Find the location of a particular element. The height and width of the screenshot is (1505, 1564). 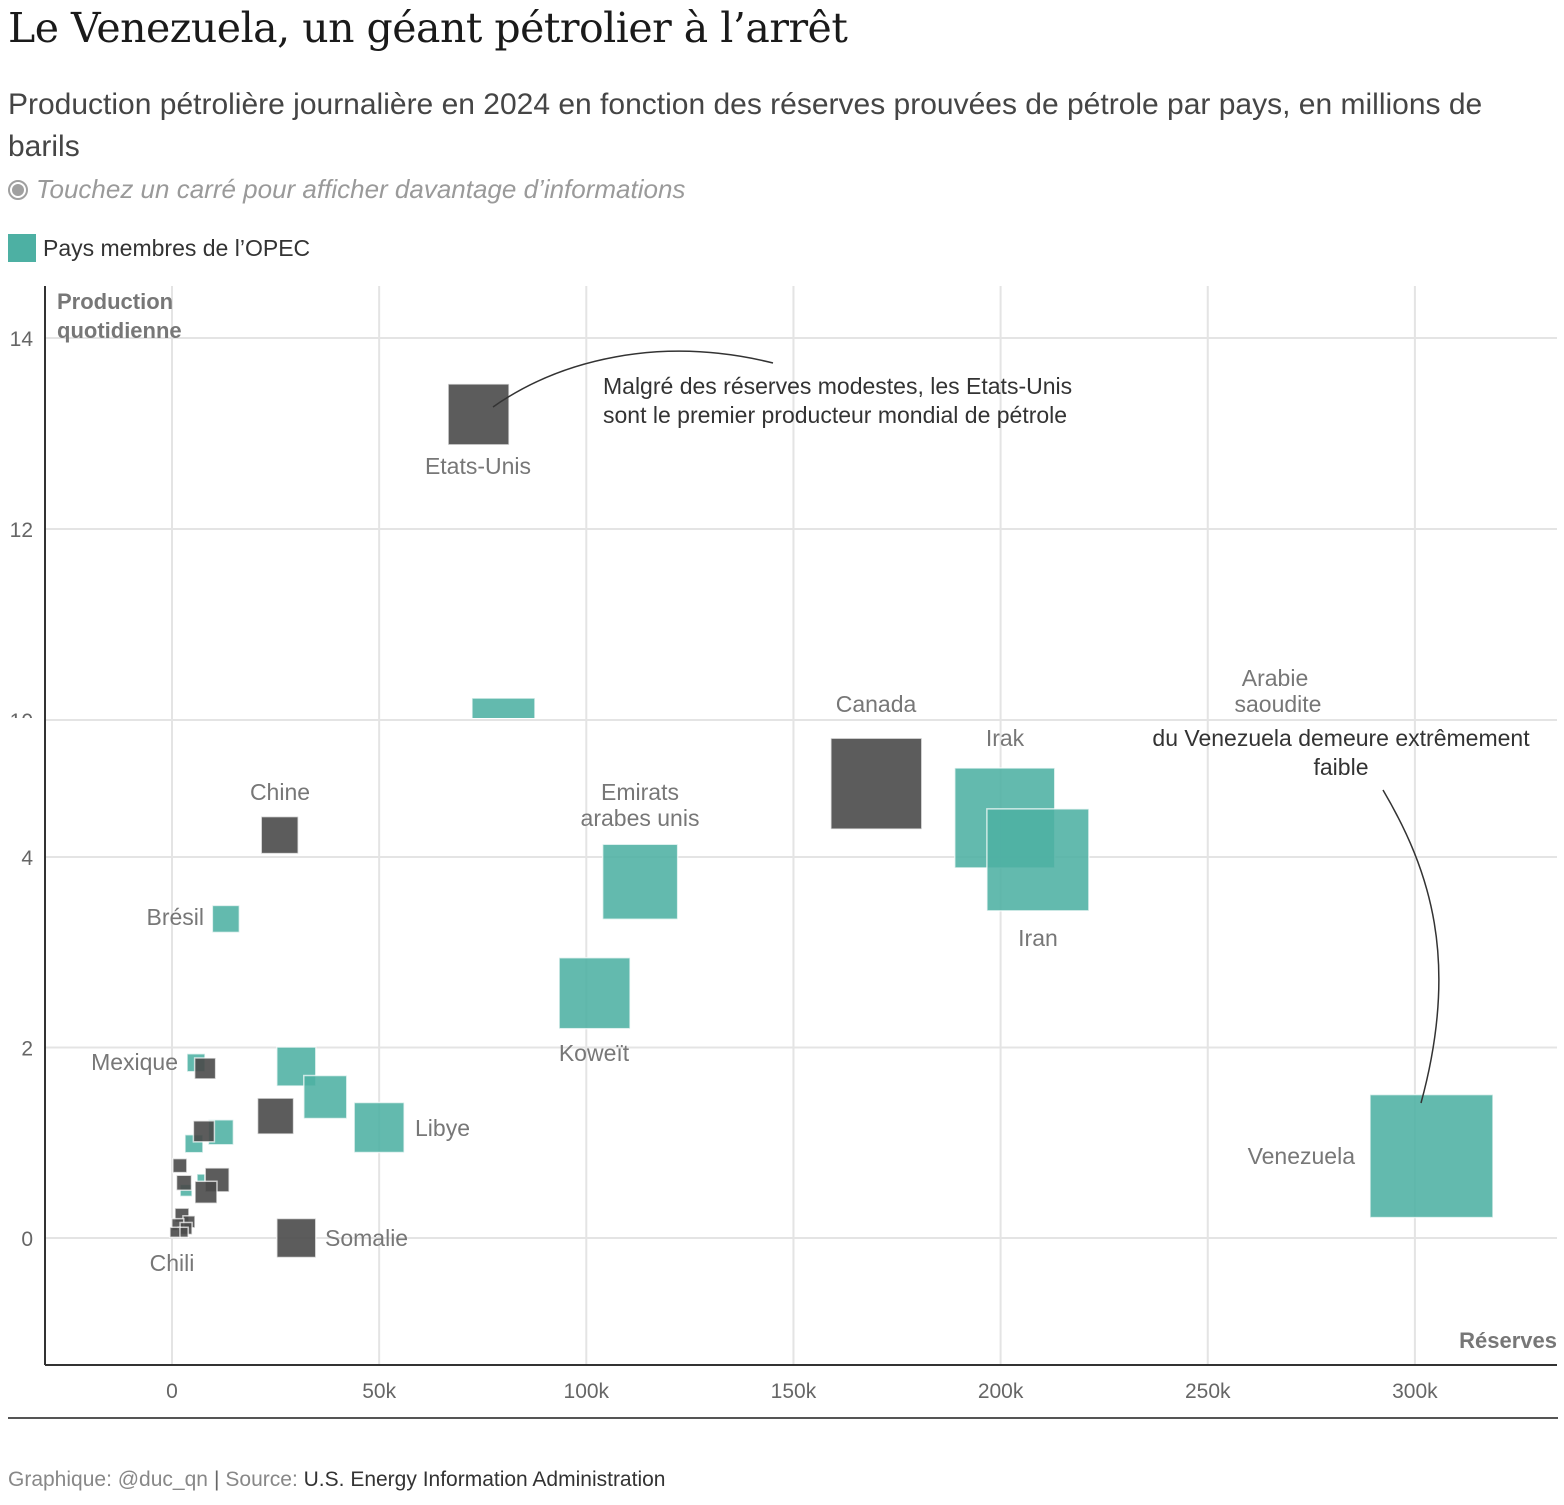

x-tick-label: 150k is located at coordinates (794, 1391).